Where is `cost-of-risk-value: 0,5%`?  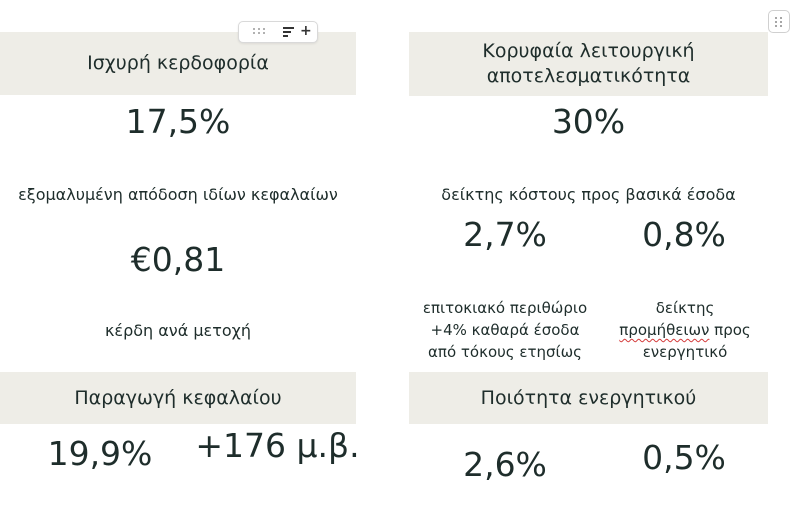 cost-of-risk-value: 0,5% is located at coordinates (684, 457).